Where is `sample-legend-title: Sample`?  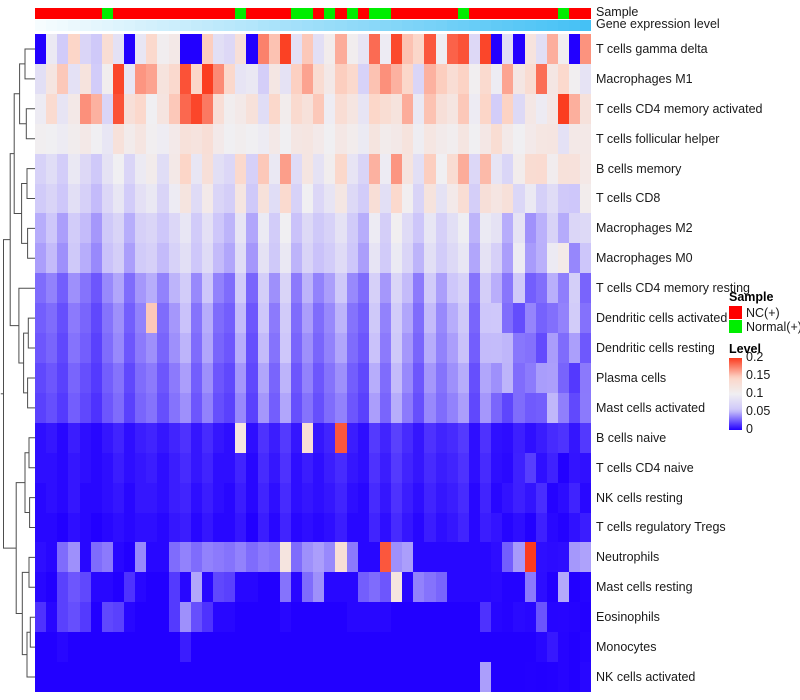 sample-legend-title: Sample is located at coordinates (751, 297).